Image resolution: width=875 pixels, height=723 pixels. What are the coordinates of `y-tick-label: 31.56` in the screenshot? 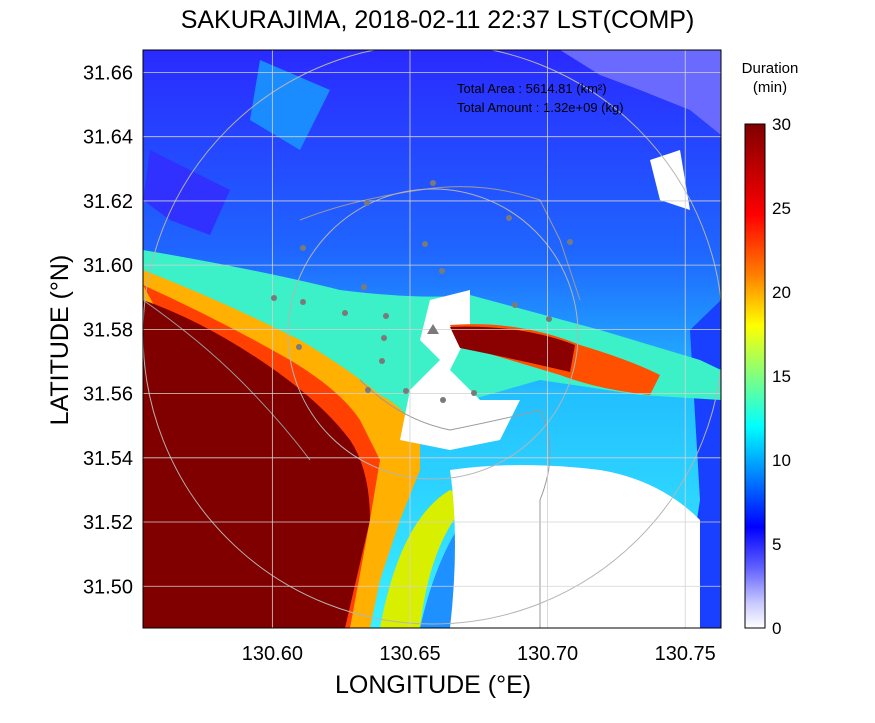 It's located at (108, 395).